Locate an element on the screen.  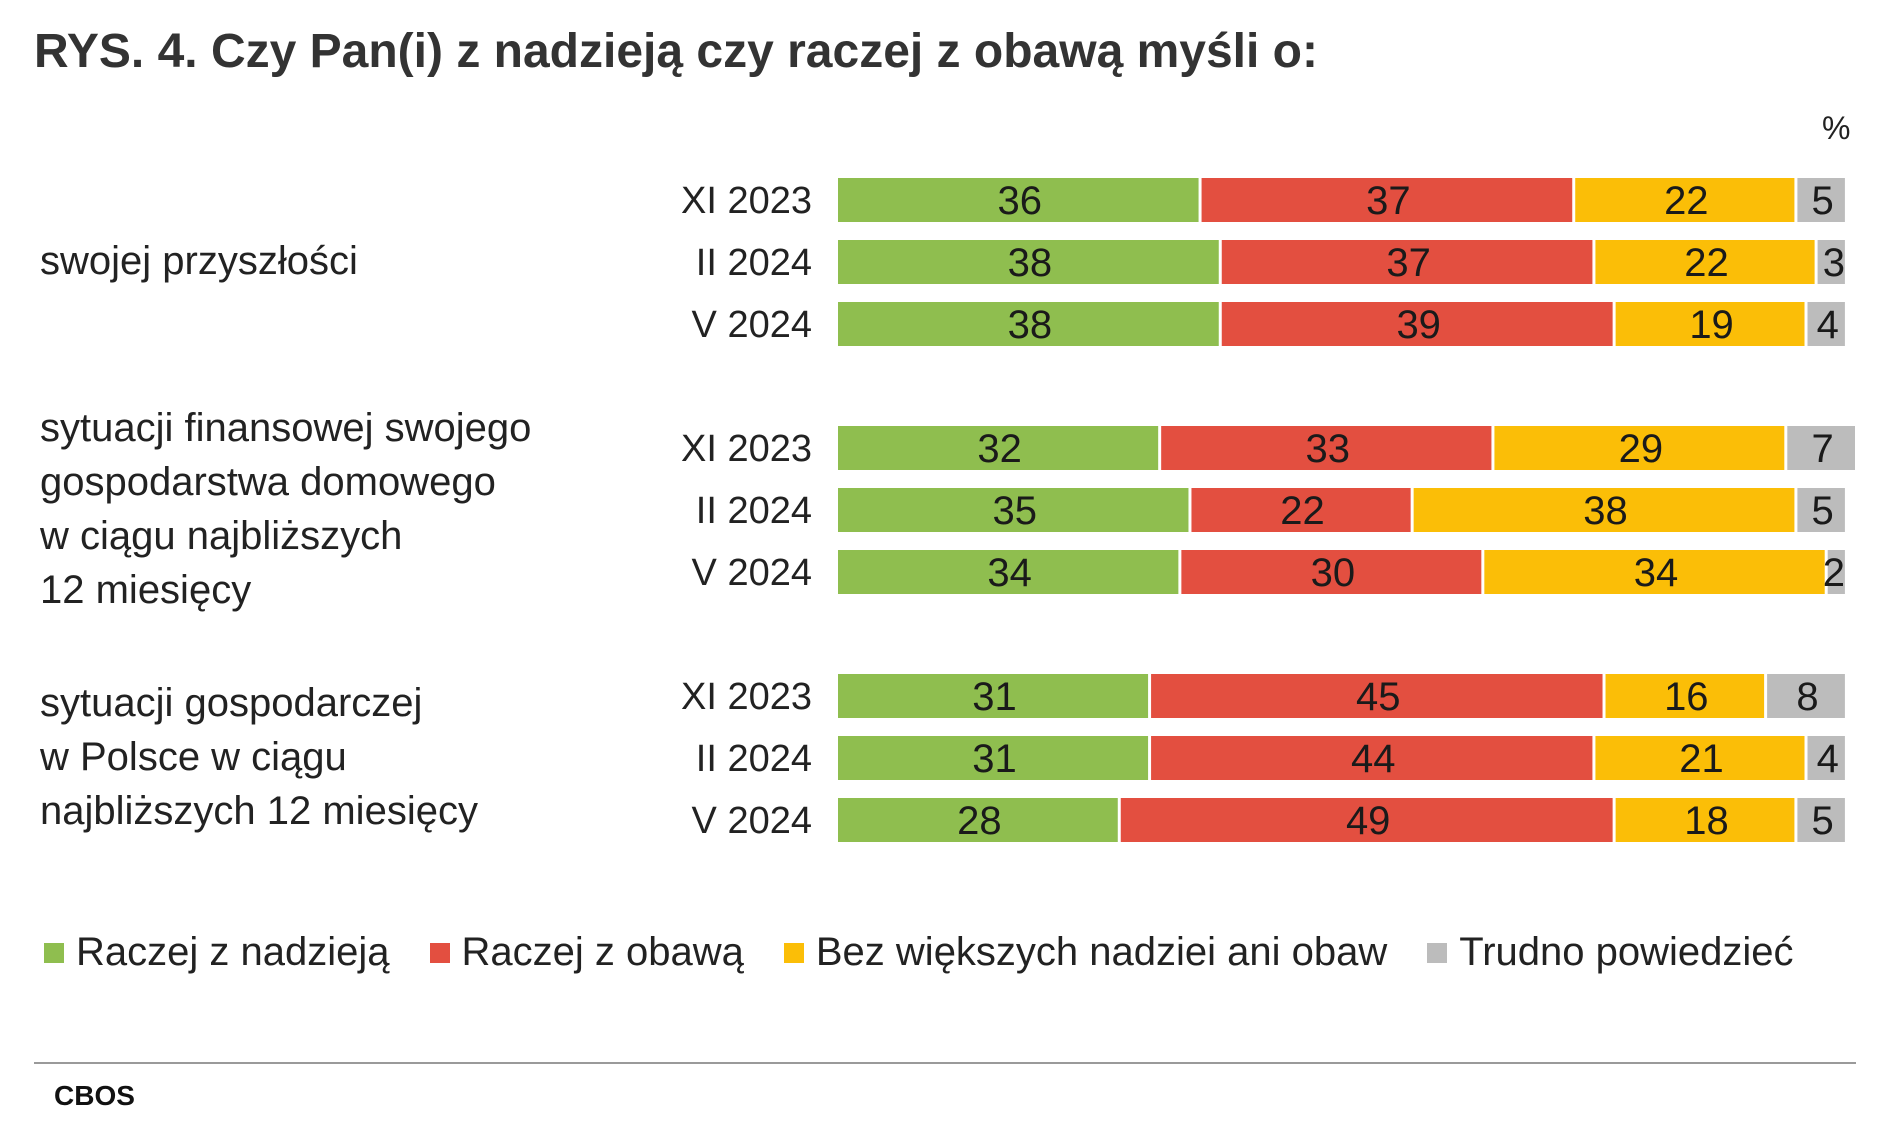
legend-item: Trudno powiedzieć is located at coordinates (1610, 952).